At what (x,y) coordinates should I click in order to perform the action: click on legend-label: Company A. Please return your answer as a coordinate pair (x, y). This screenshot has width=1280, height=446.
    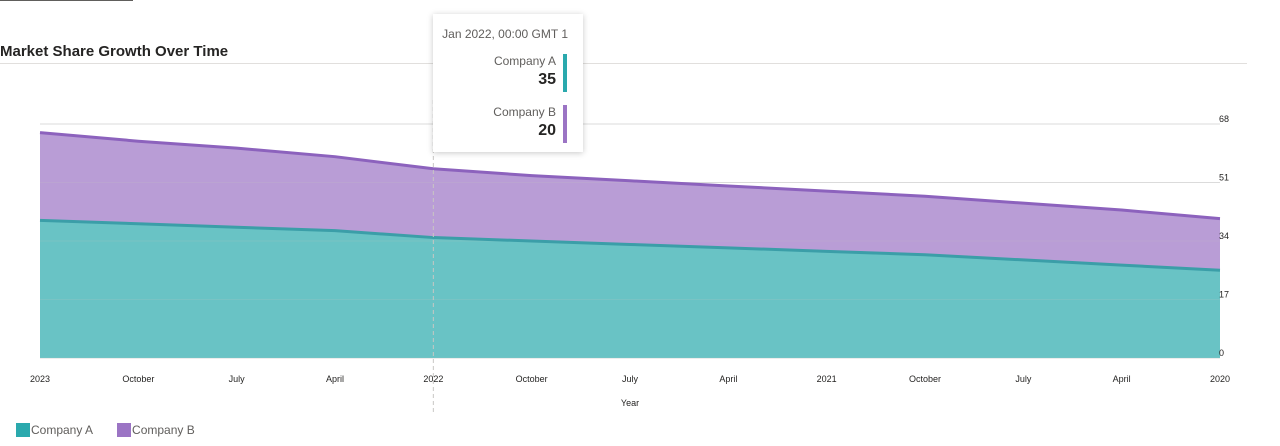
    Looking at the image, I should click on (62, 430).